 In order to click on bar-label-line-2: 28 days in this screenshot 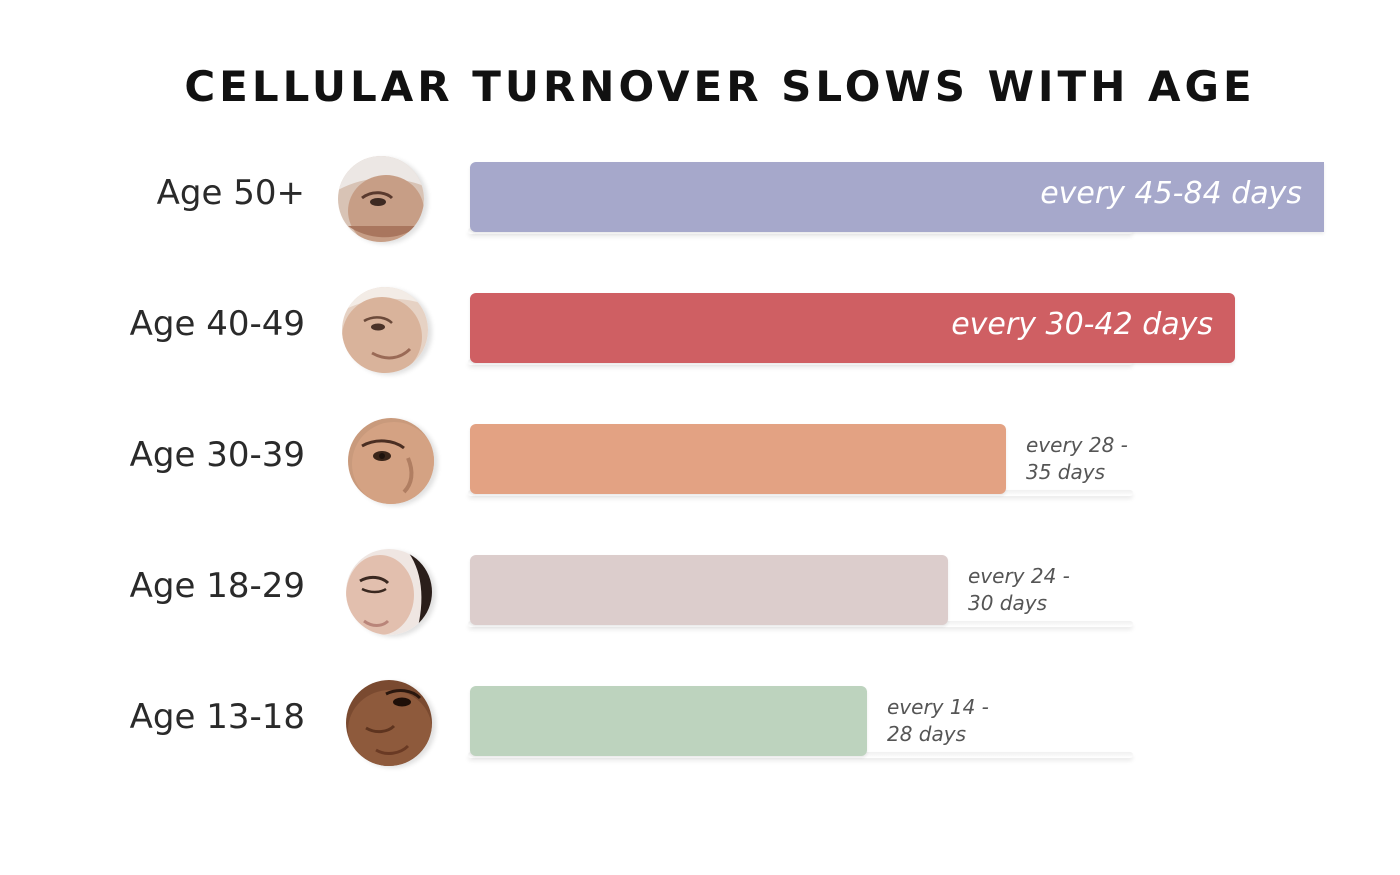, I will do `click(927, 734)`.